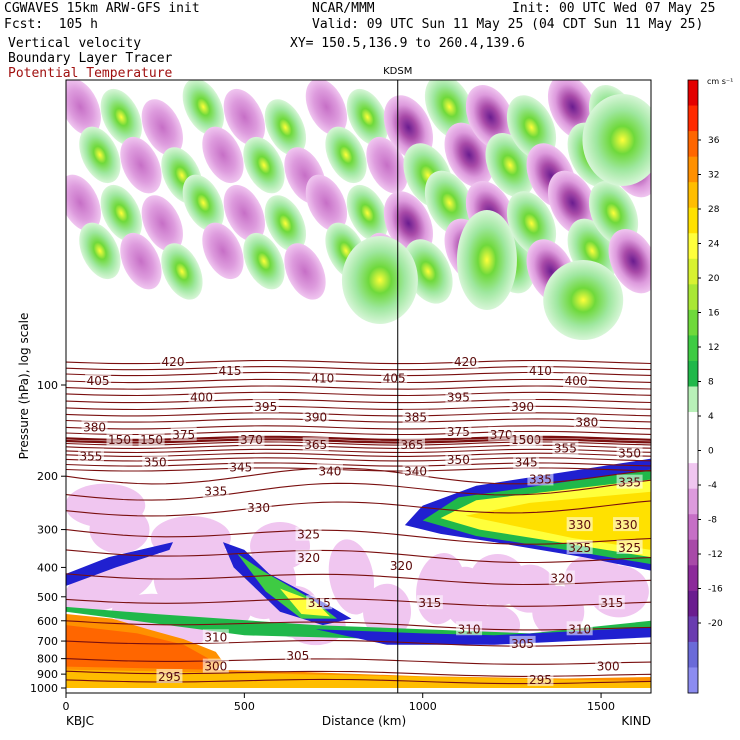 The height and width of the screenshot is (740, 740). What do you see at coordinates (711, 383) in the screenshot?
I see `colorbar-label: 8` at bounding box center [711, 383].